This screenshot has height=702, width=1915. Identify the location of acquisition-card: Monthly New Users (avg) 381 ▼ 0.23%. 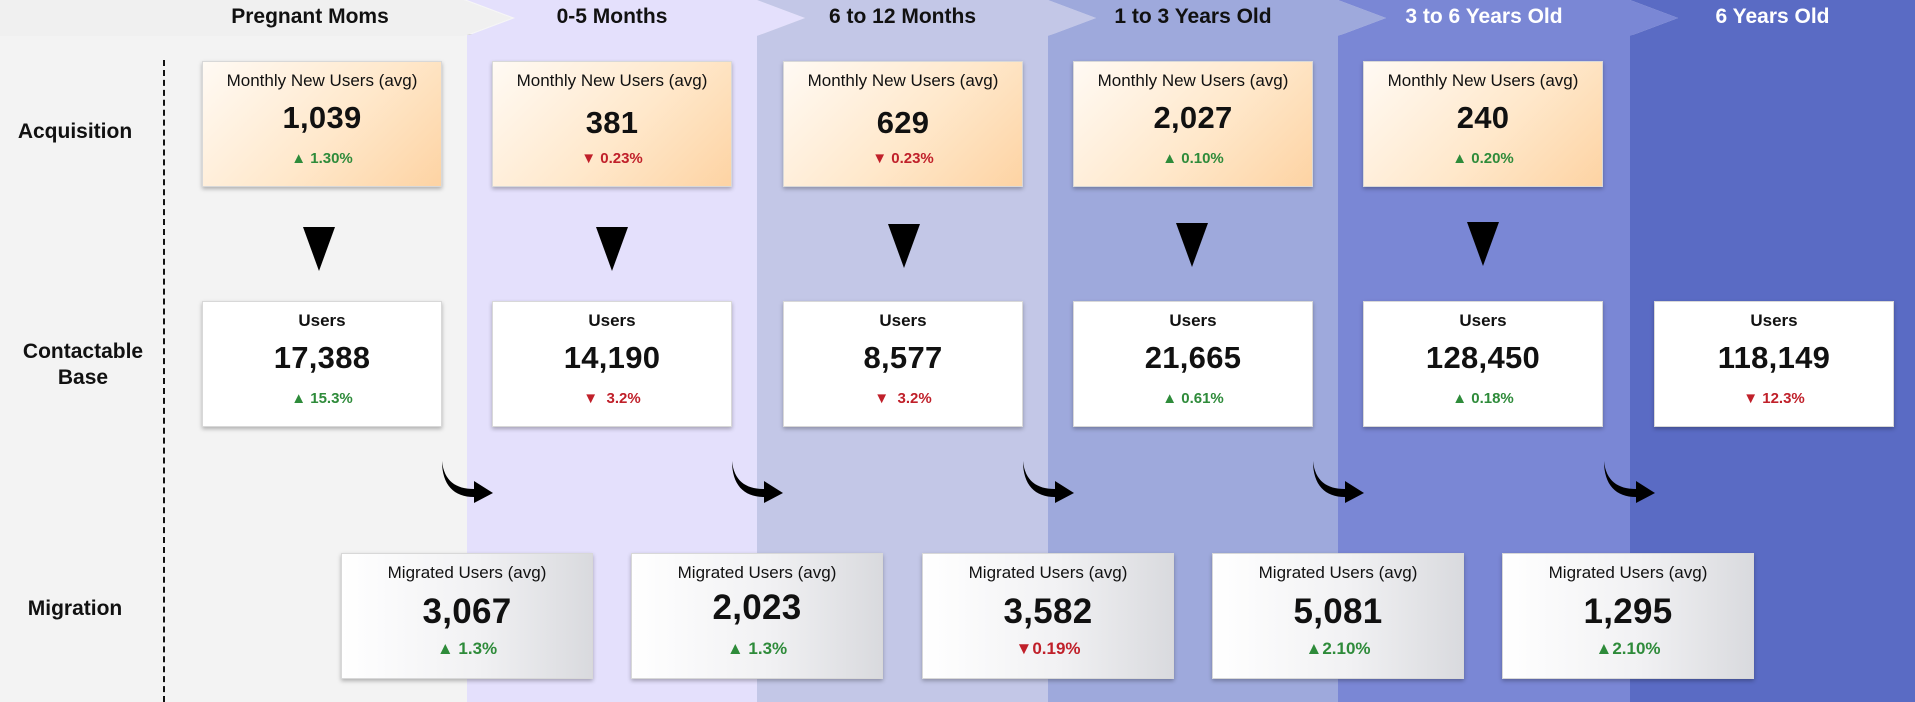
(612, 124).